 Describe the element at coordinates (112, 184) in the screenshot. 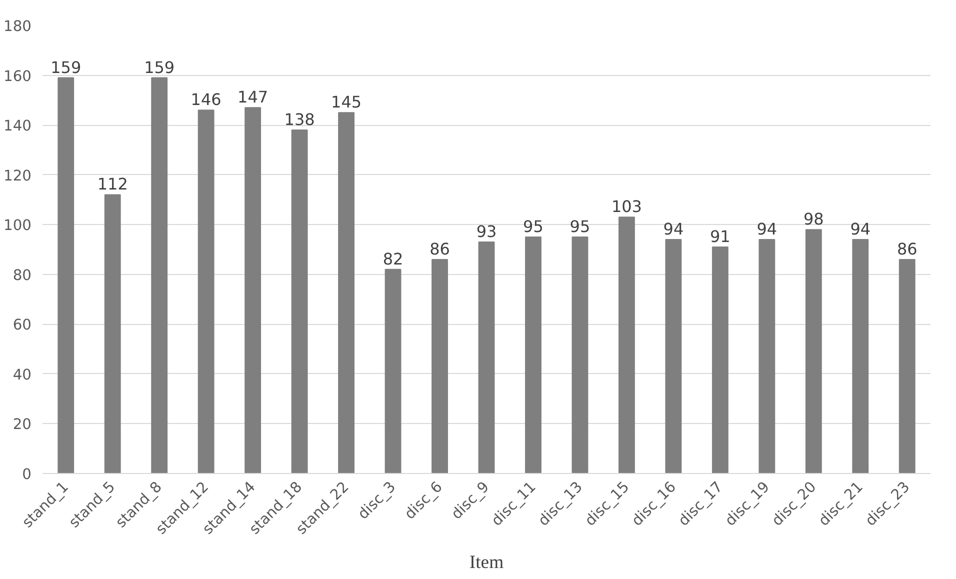

I see `data-label: 112` at that location.